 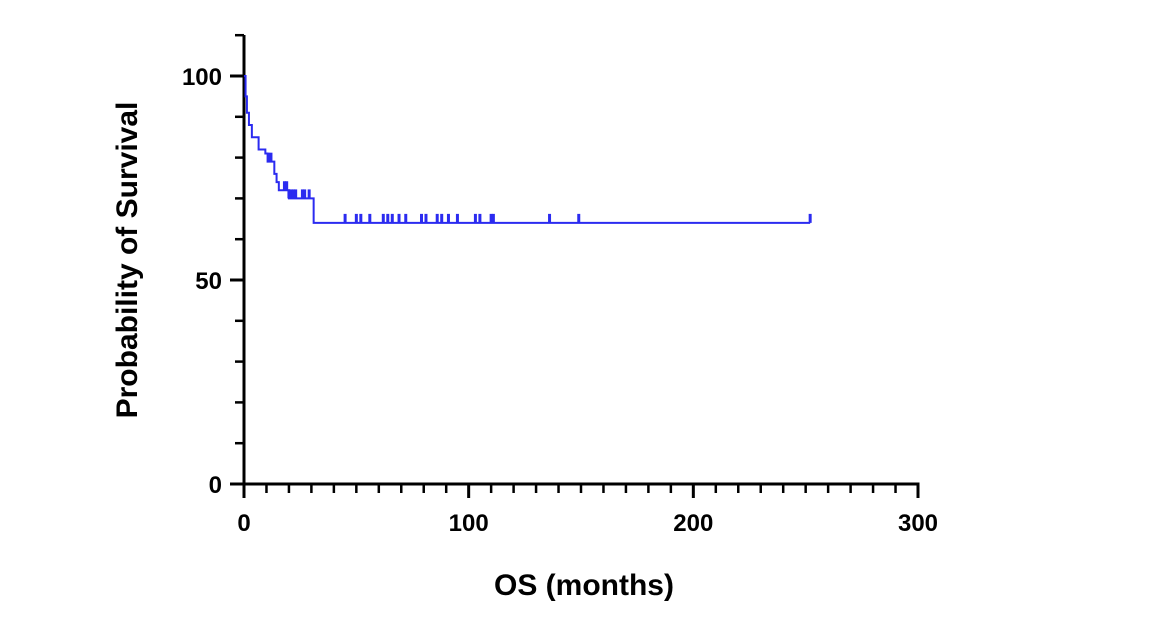 What do you see at coordinates (208, 281) in the screenshot?
I see `y-tick-label: 50` at bounding box center [208, 281].